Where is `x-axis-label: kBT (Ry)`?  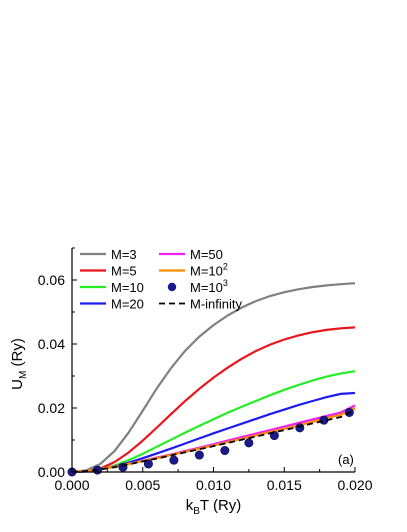
x-axis-label: kBT (Ry) is located at coordinates (214, 507).